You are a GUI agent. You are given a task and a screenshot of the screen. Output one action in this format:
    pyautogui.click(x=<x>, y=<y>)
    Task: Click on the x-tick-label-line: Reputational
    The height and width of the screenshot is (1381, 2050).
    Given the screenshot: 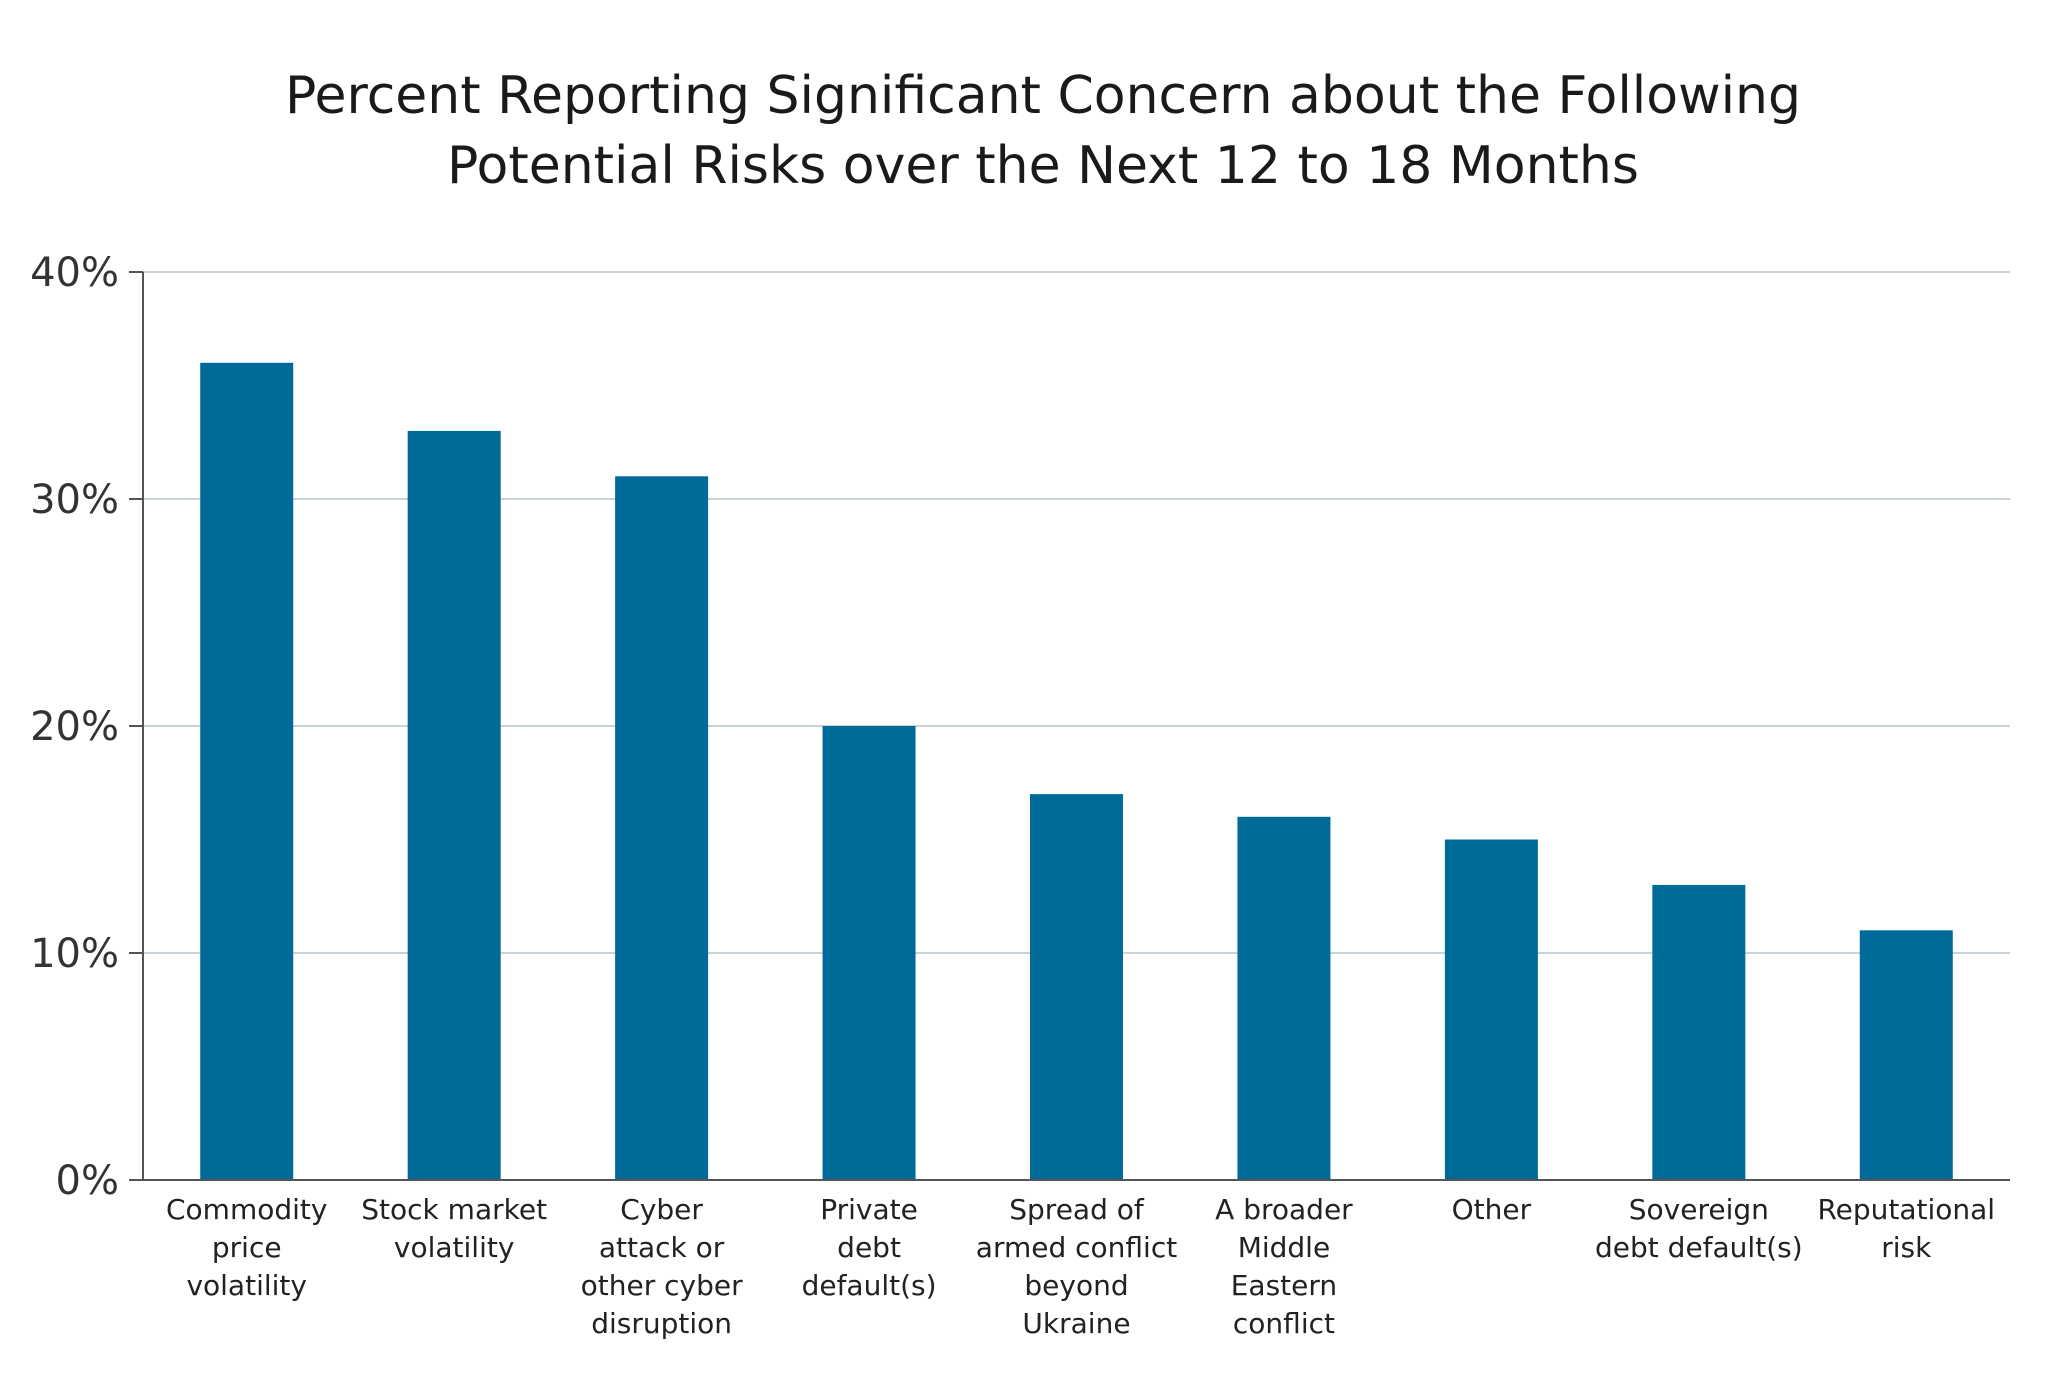 What is the action you would take?
    pyautogui.click(x=1906, y=1209)
    